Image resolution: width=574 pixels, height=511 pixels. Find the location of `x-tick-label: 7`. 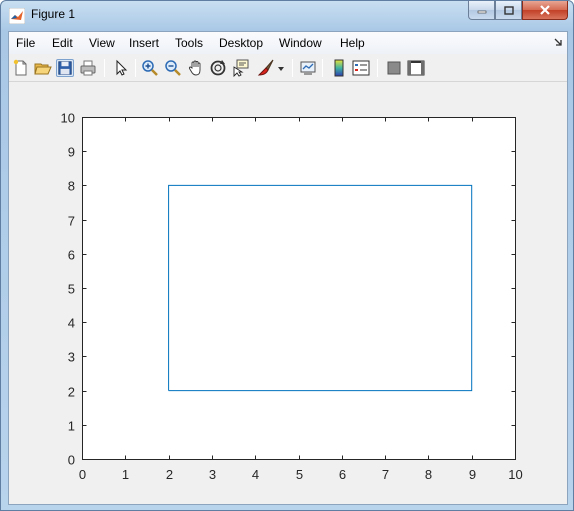

x-tick-label: 7 is located at coordinates (385, 474).